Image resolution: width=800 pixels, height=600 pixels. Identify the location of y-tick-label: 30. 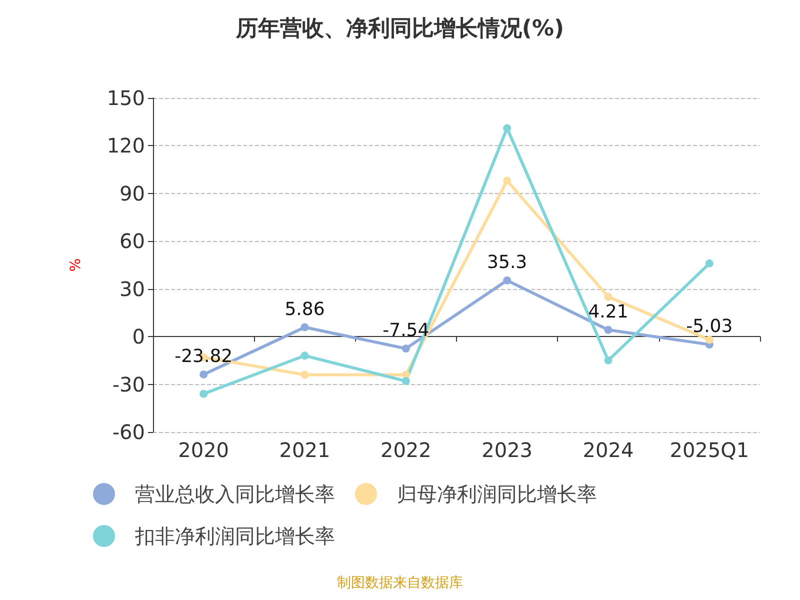
(132, 288).